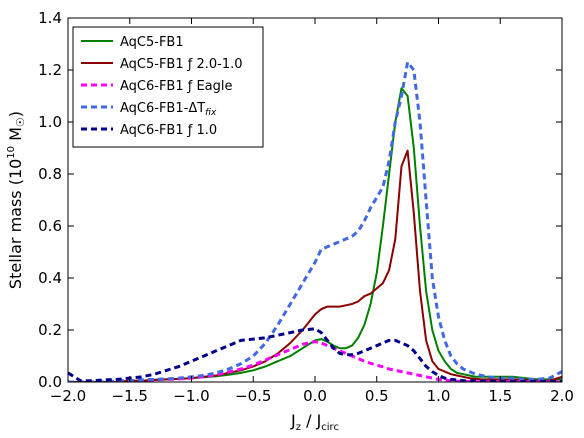 The image size is (584, 438). Describe the element at coordinates (168, 130) in the screenshot. I see `legend-label-5: AqC6-FB1 ƒ 1.0` at that location.